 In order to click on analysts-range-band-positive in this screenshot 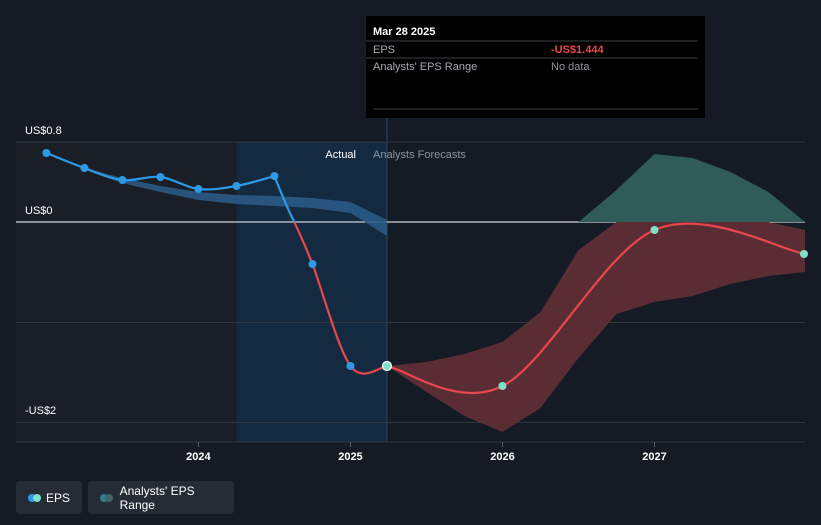, I will do `click(595, 188)`.